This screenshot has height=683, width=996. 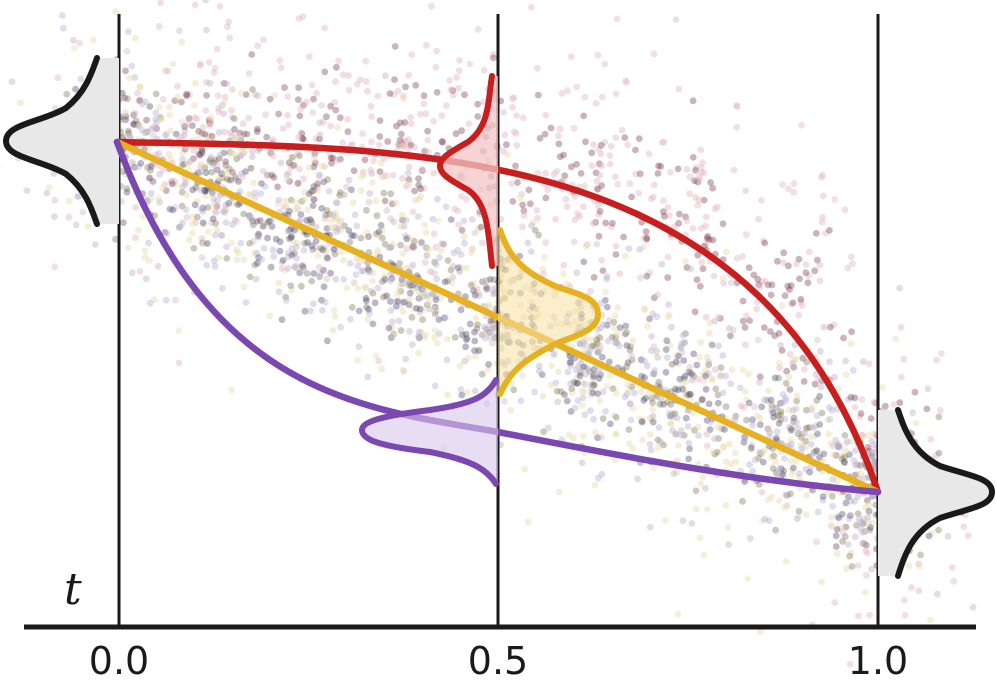 I want to click on top-path-density-curve, so click(x=465, y=171).